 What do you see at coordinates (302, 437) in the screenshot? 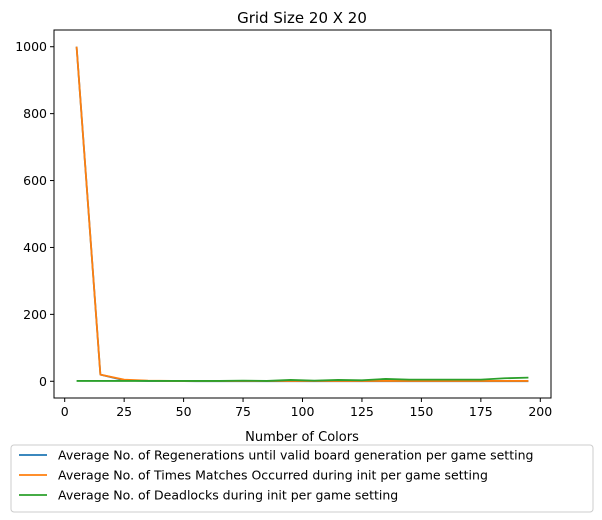
I see `x-axis-label: Number of Colors` at bounding box center [302, 437].